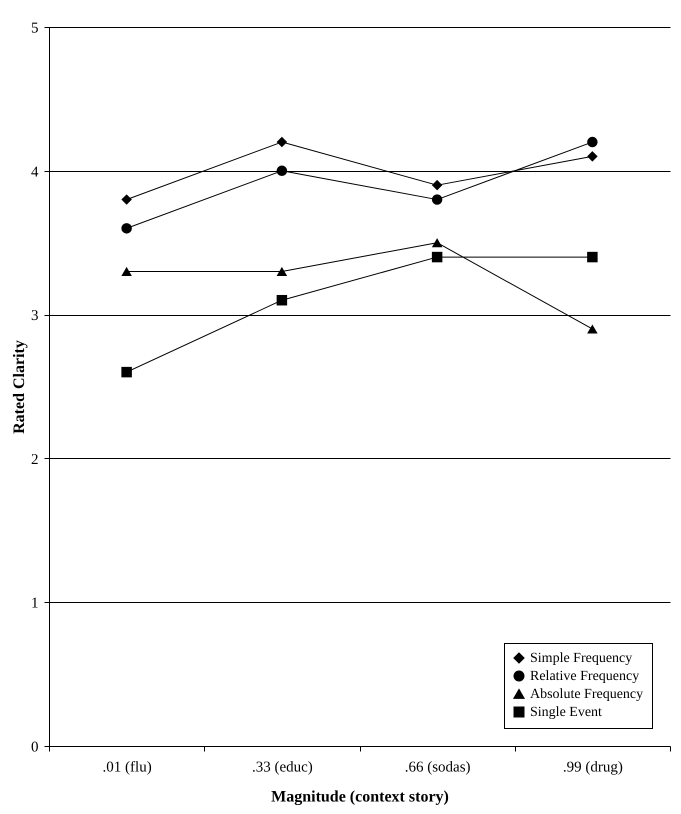 This screenshot has width=681, height=814. I want to click on y-tick-label: 4, so click(35, 172).